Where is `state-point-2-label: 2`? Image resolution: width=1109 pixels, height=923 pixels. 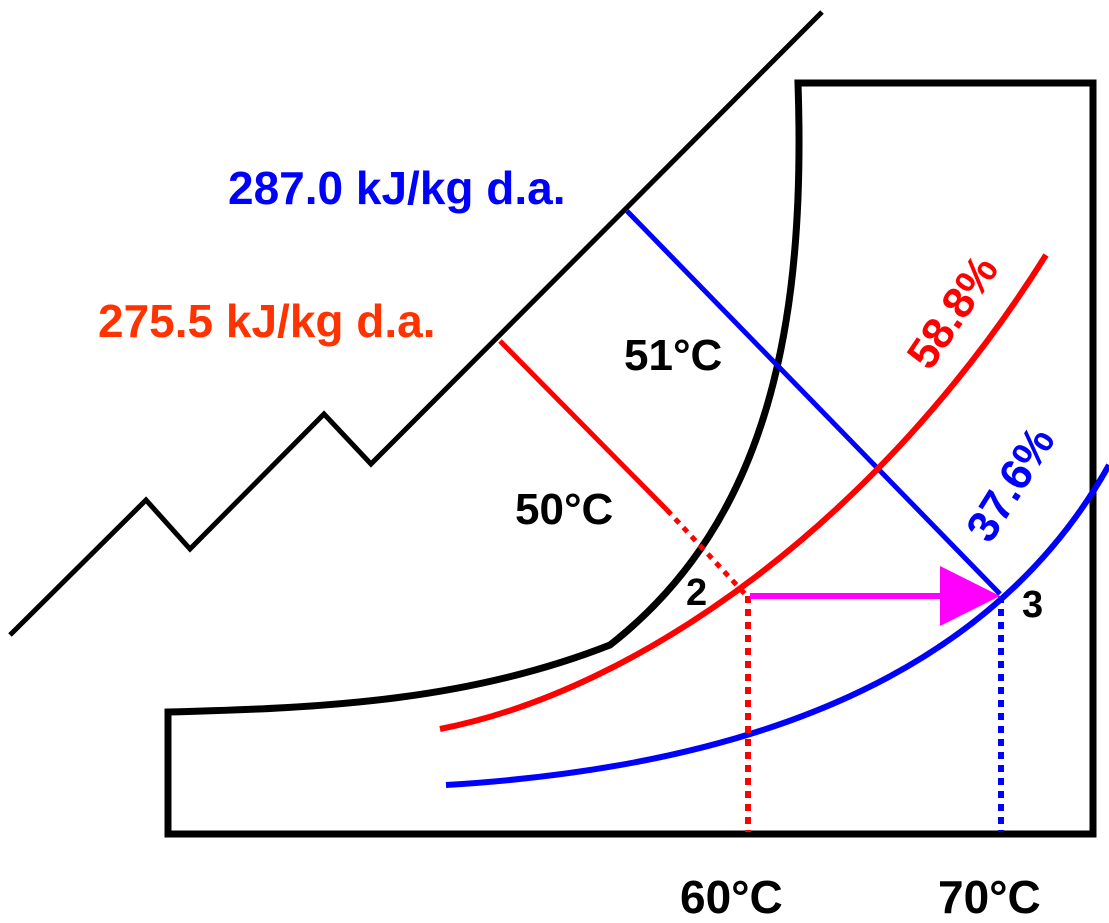 state-point-2-label: 2 is located at coordinates (696, 593).